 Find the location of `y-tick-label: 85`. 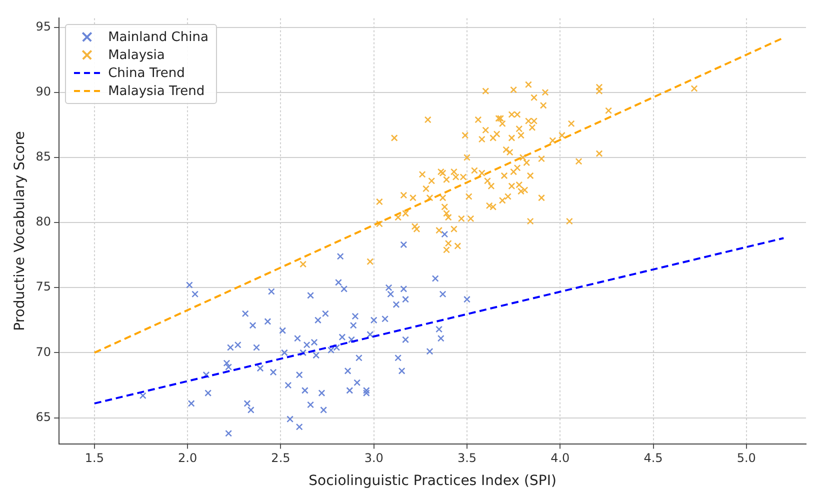

y-tick-label: 85 is located at coordinates (44, 157).